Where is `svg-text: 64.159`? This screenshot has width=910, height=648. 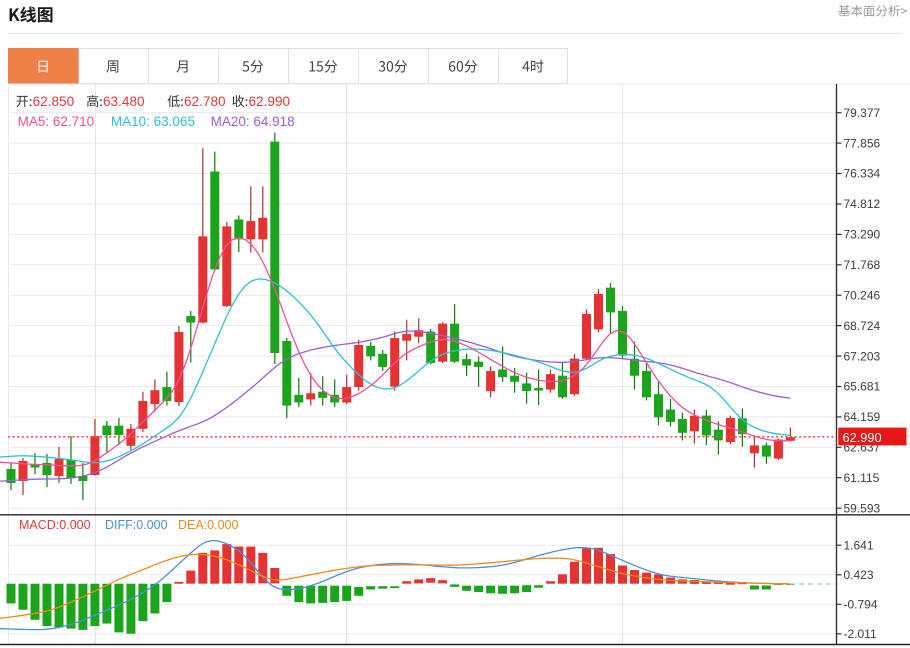
svg-text: 64.159 is located at coordinates (862, 417).